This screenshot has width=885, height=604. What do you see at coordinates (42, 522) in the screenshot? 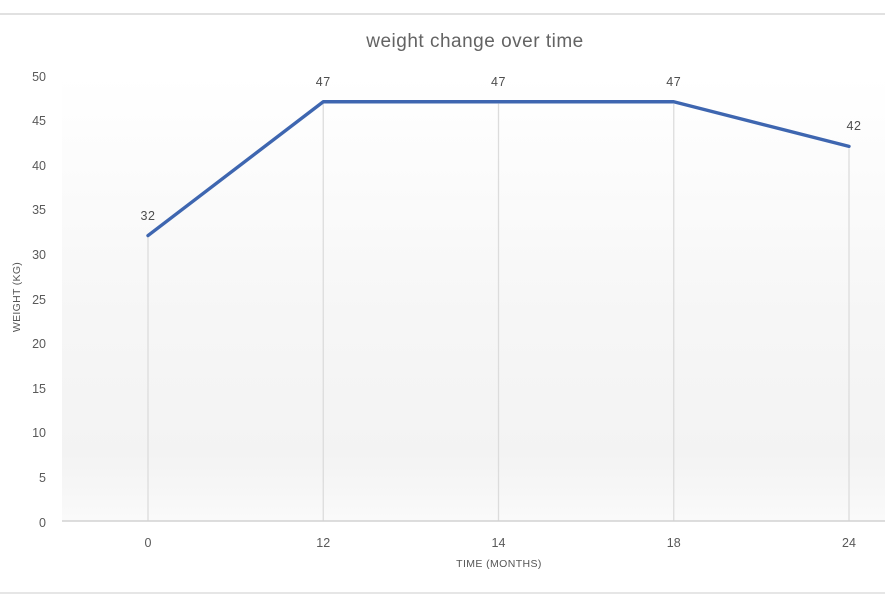
I see `y-tick-label: 0` at bounding box center [42, 522].